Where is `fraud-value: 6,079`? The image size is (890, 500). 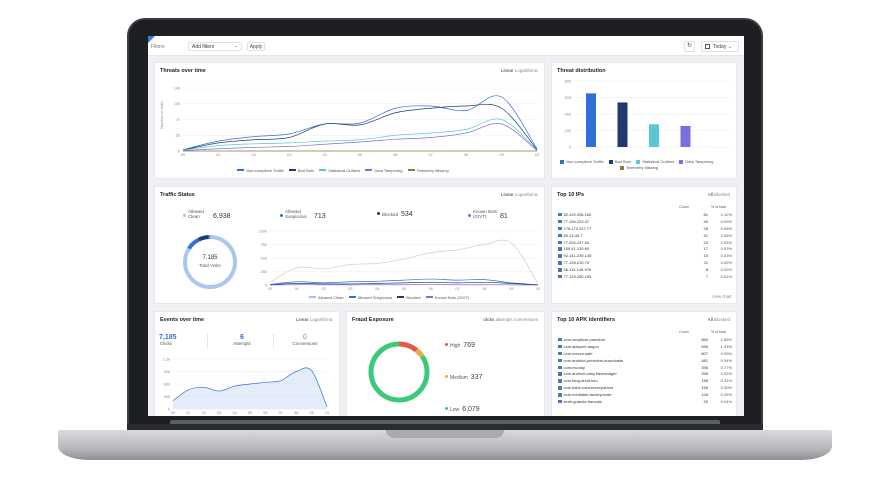
fraud-value: 6,079 is located at coordinates (471, 409).